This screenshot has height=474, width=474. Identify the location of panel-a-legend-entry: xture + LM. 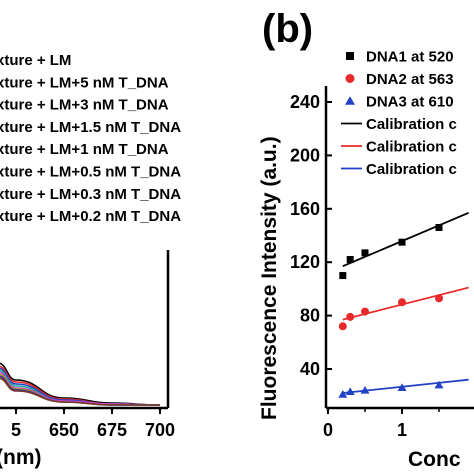
(35, 60).